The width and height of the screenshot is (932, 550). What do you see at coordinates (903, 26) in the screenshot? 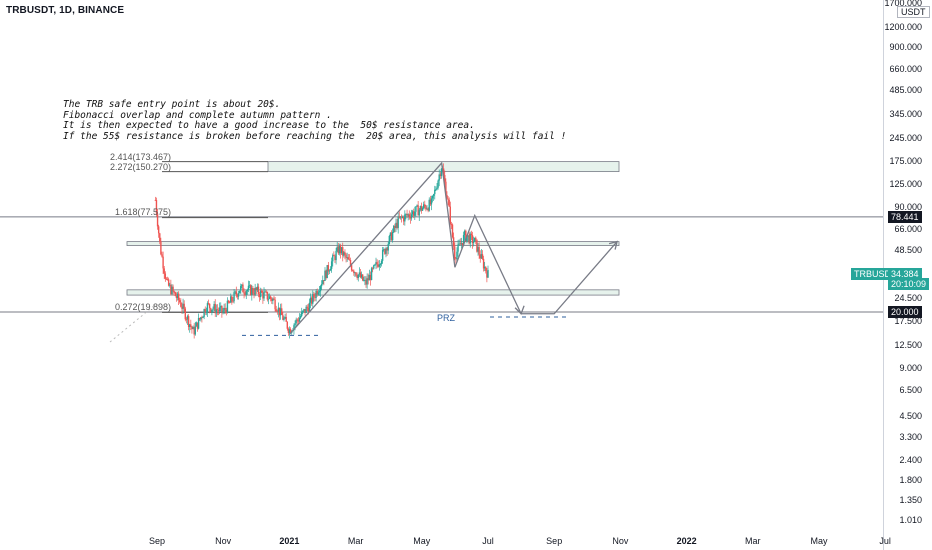
I see `price-tick-label: 1200.000` at bounding box center [903, 26].